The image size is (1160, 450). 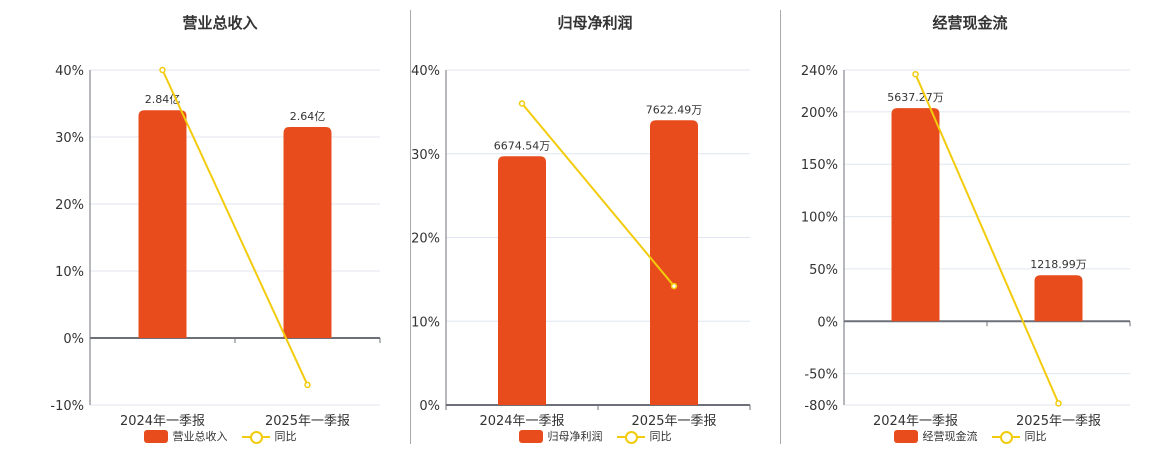 What do you see at coordinates (575, 436) in the screenshot?
I see `legend-label: 归母净利润` at bounding box center [575, 436].